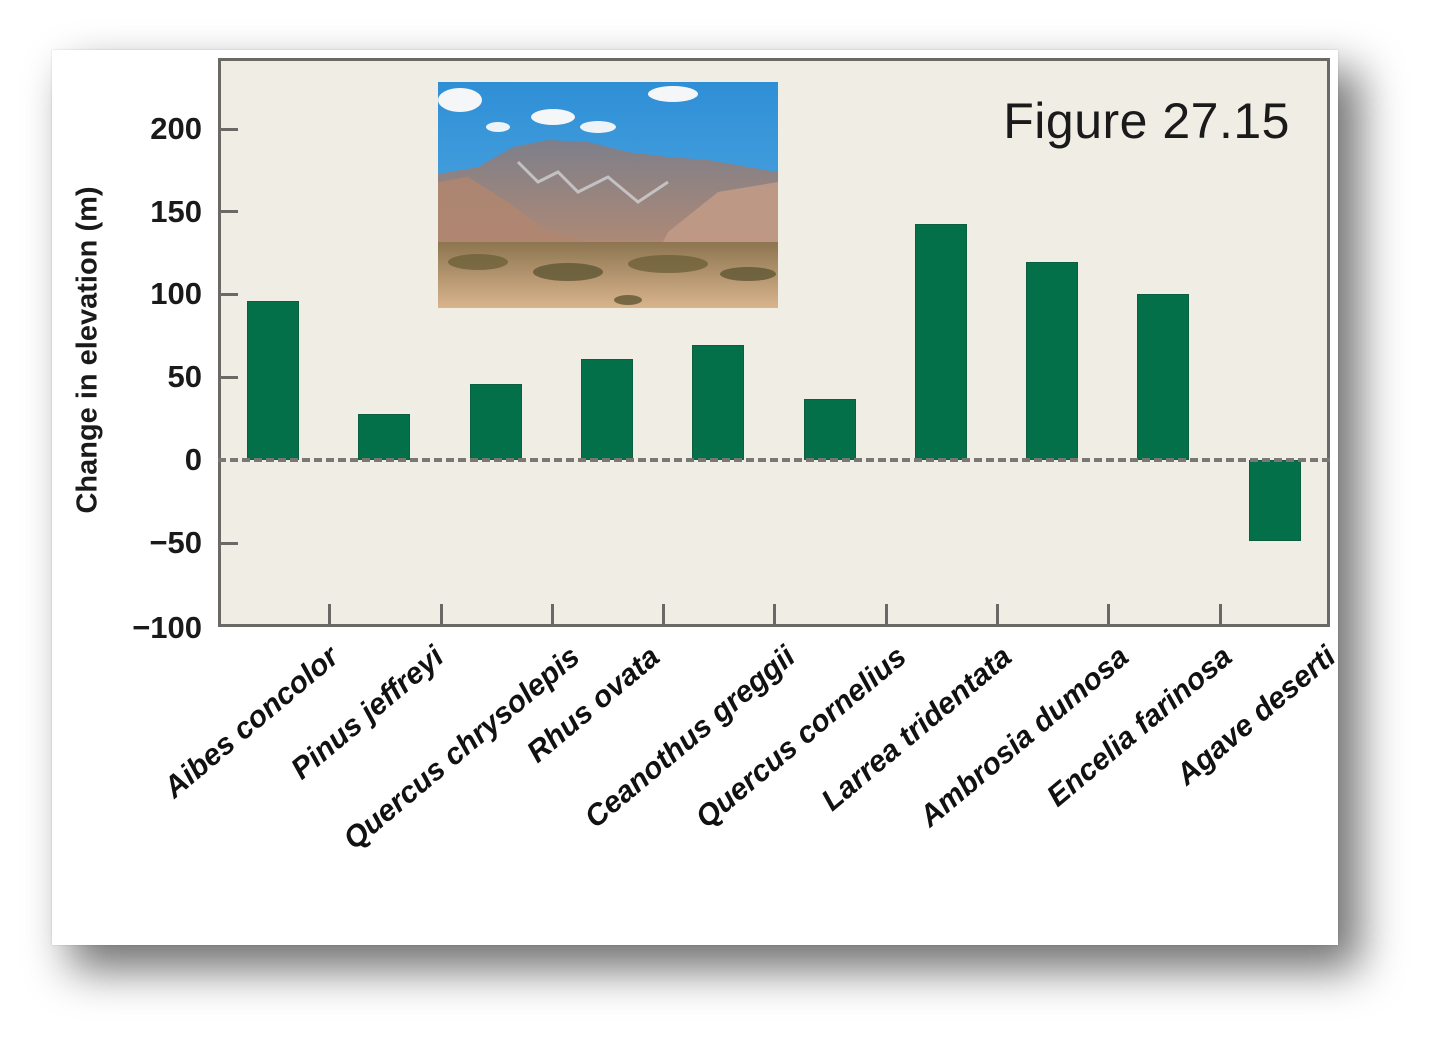 The image size is (1440, 1045). What do you see at coordinates (1146, 121) in the screenshot?
I see `figure-label: Figure 27.15` at bounding box center [1146, 121].